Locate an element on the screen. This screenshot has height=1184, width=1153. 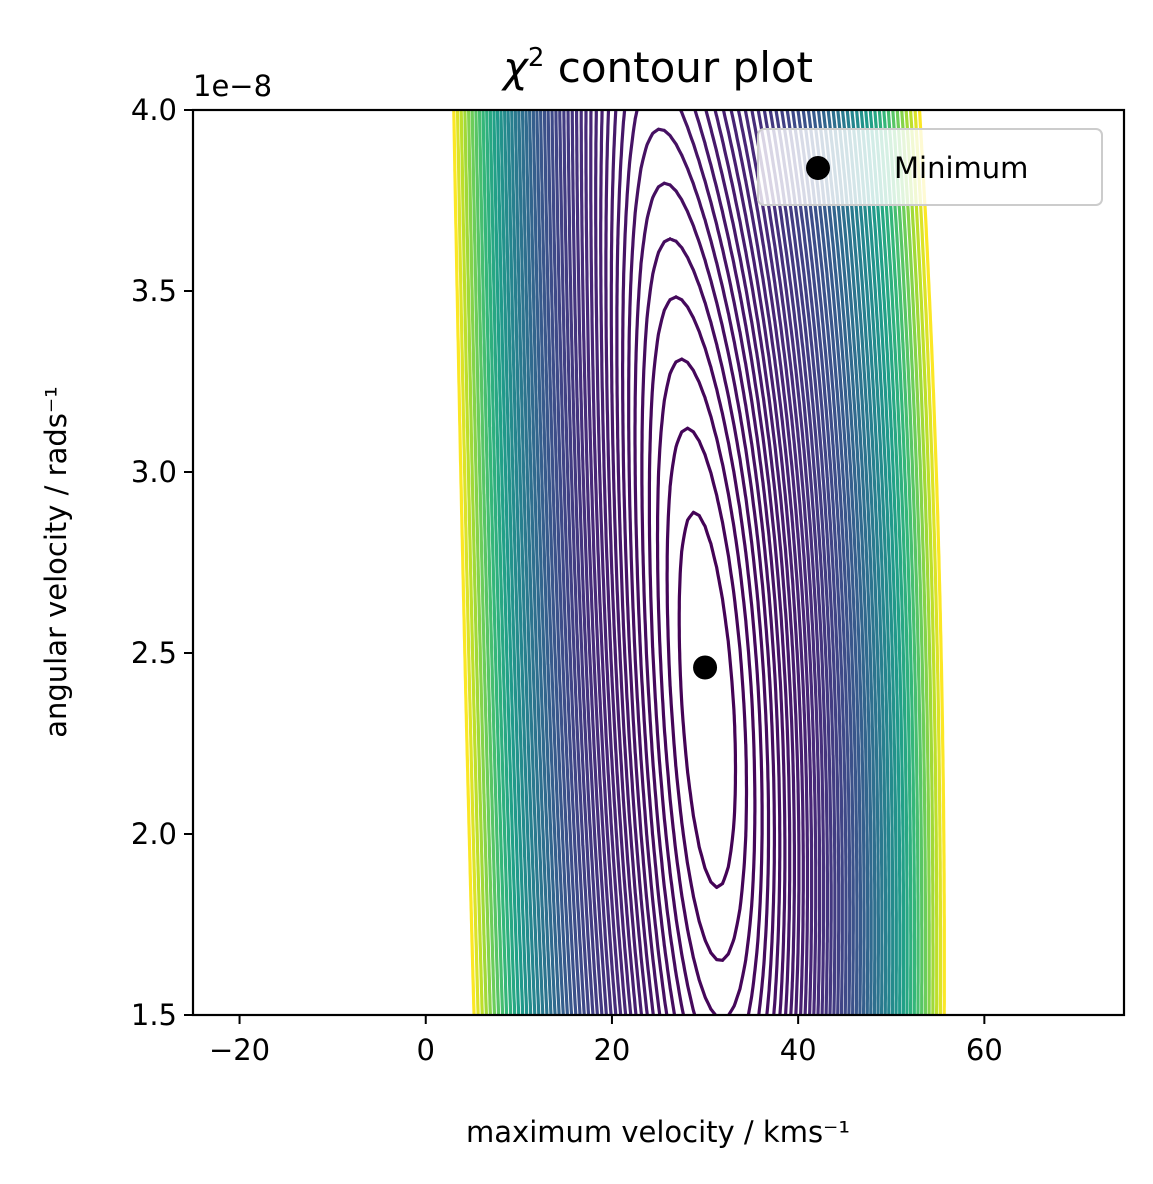
y-tick-label: 1.5 is located at coordinates (154, 1015).